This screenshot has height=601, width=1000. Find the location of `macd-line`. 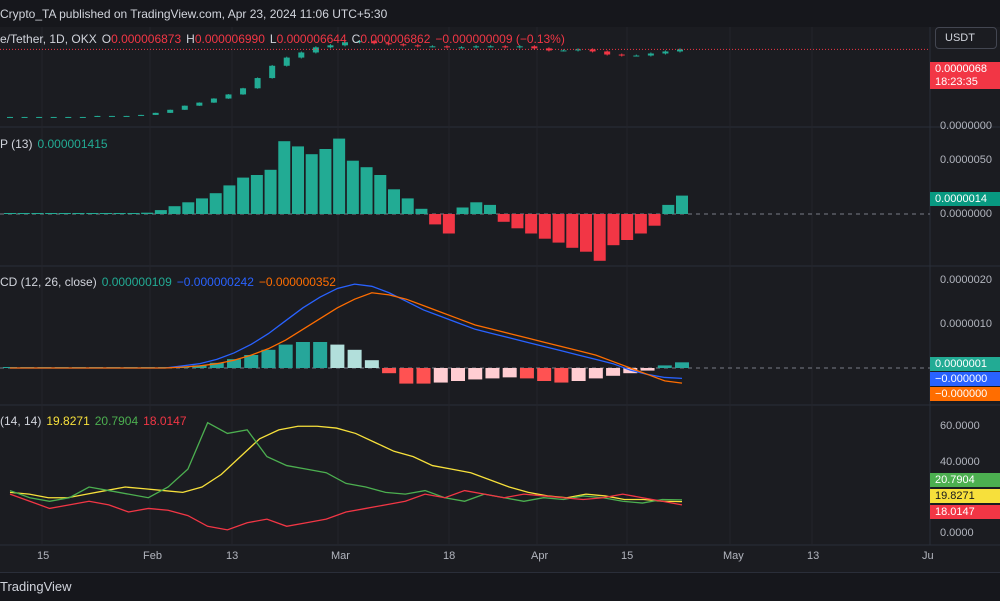

macd-line is located at coordinates (346, 331).